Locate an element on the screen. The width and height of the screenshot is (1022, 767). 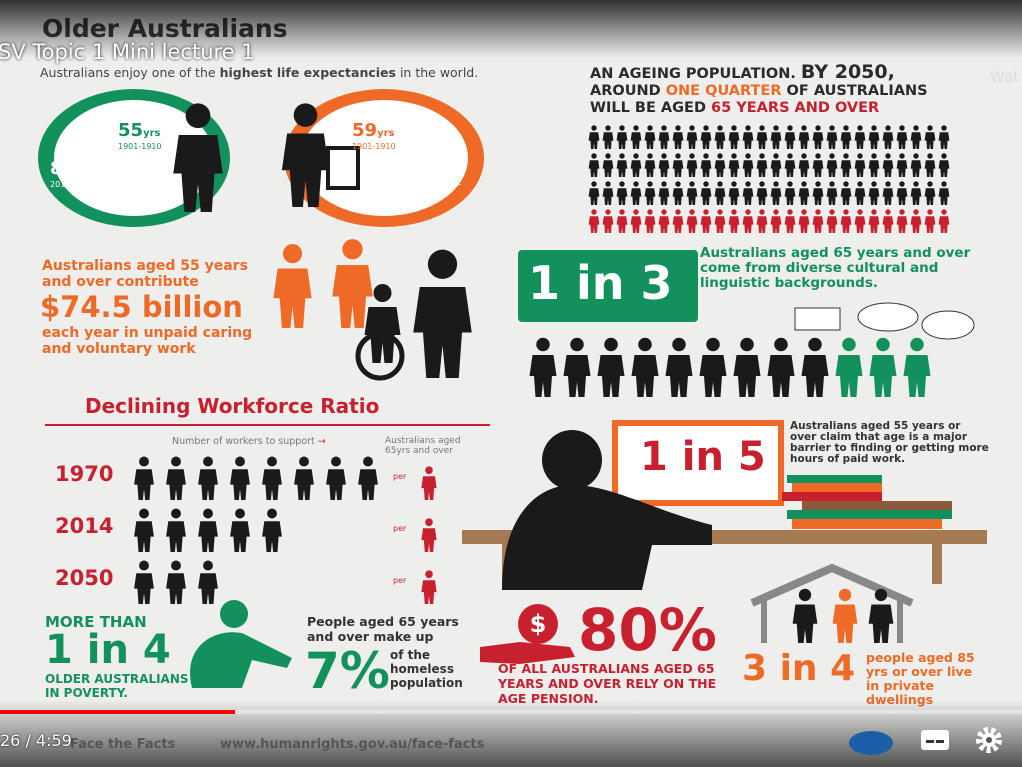
video-title: SV Topic 1 Mini lecture 1 is located at coordinates (127, 52).